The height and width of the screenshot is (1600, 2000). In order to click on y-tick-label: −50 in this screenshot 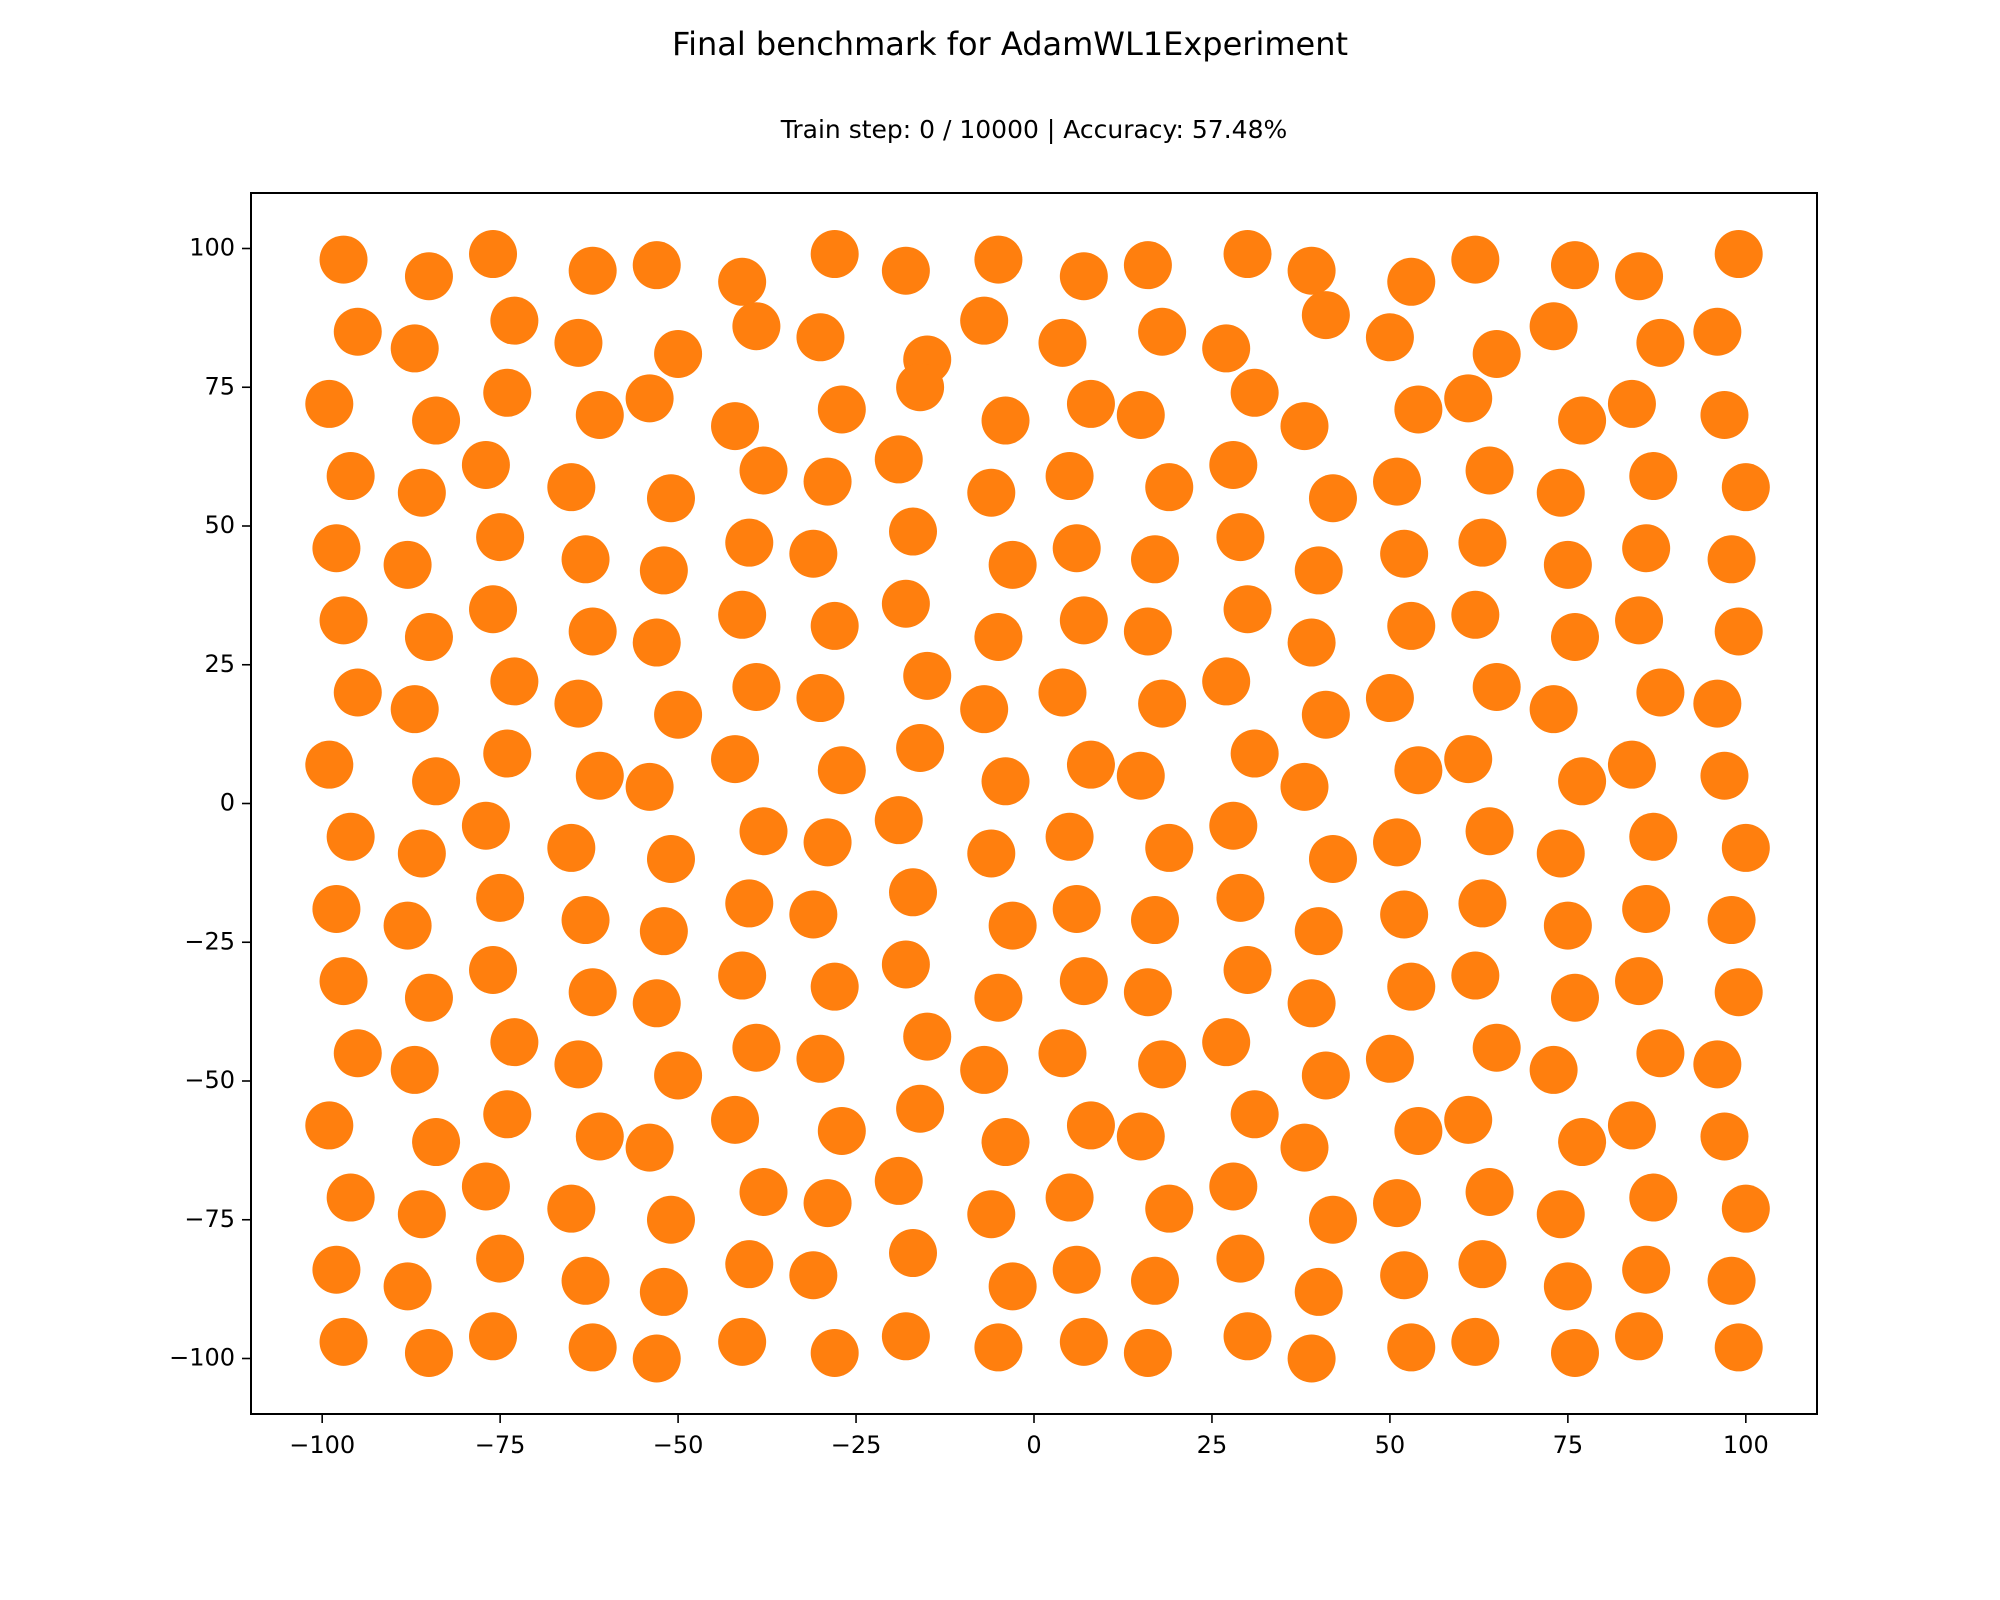, I will do `click(209, 1080)`.